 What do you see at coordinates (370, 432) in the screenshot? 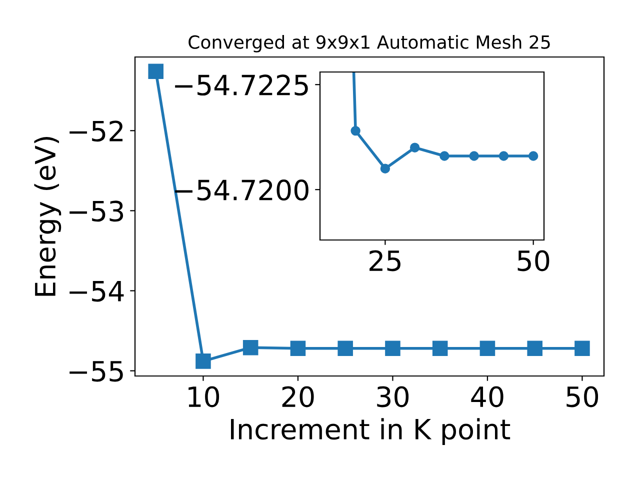
I see `x-axis-title: Increment in K point` at bounding box center [370, 432].